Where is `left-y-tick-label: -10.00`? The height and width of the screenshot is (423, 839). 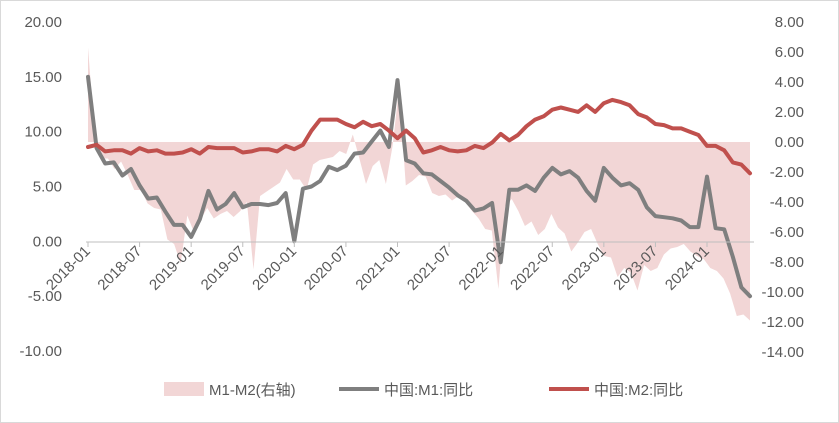
left-y-tick-label: -10.00 is located at coordinates (40, 351).